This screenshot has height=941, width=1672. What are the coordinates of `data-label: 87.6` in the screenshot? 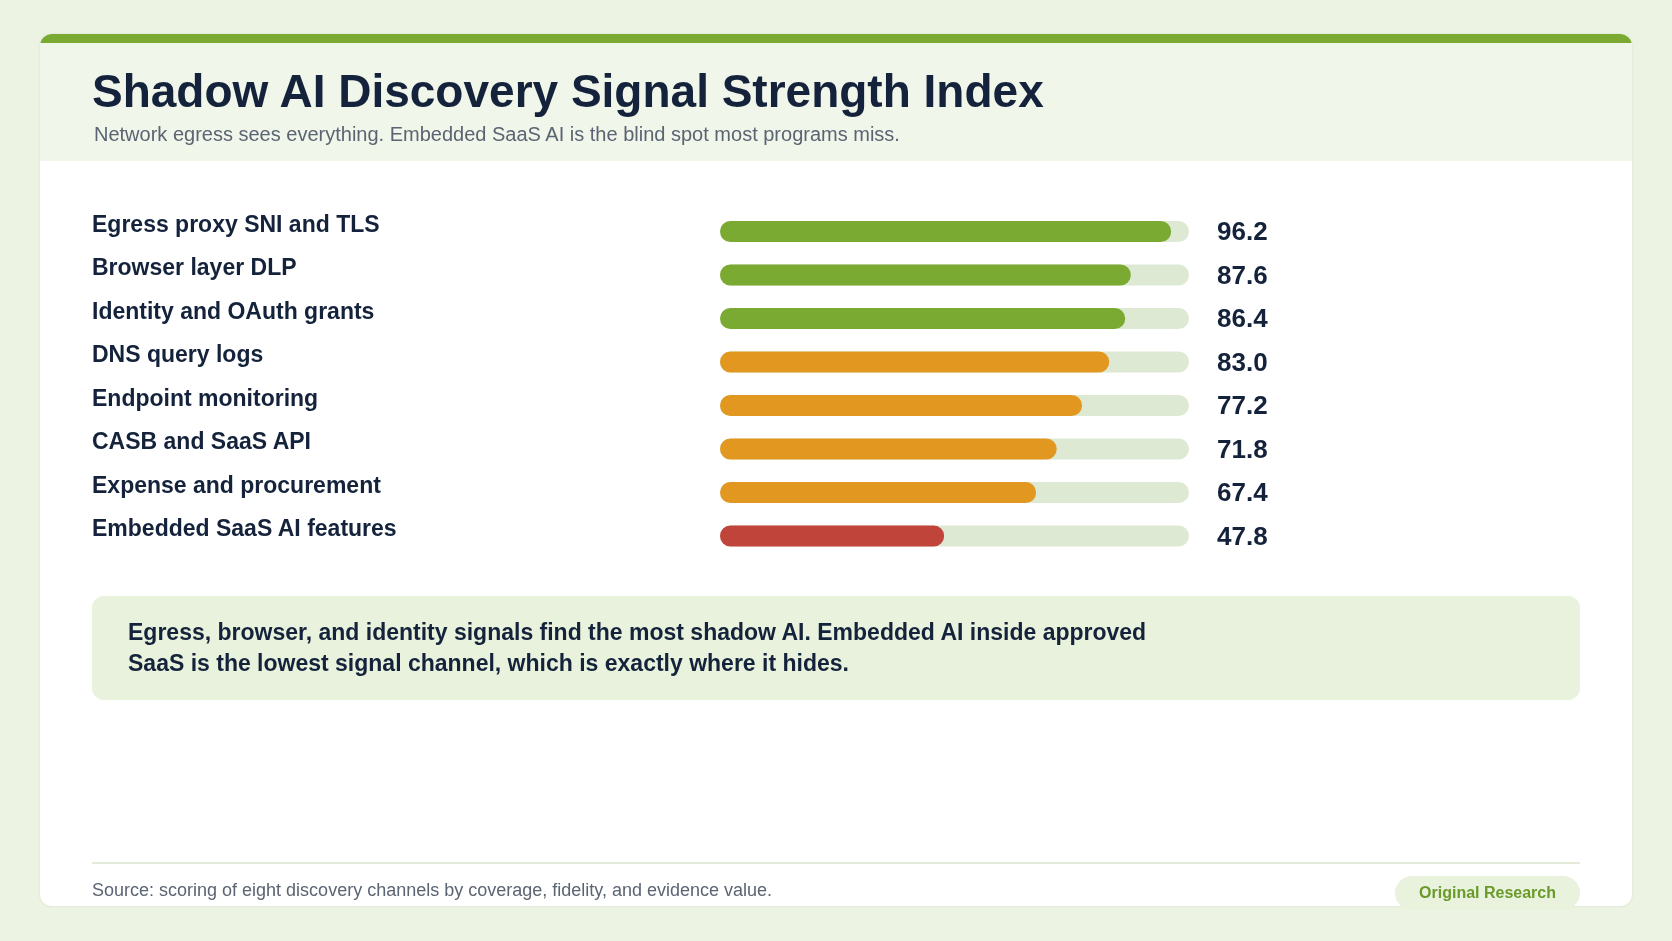 It's located at (1242, 274).